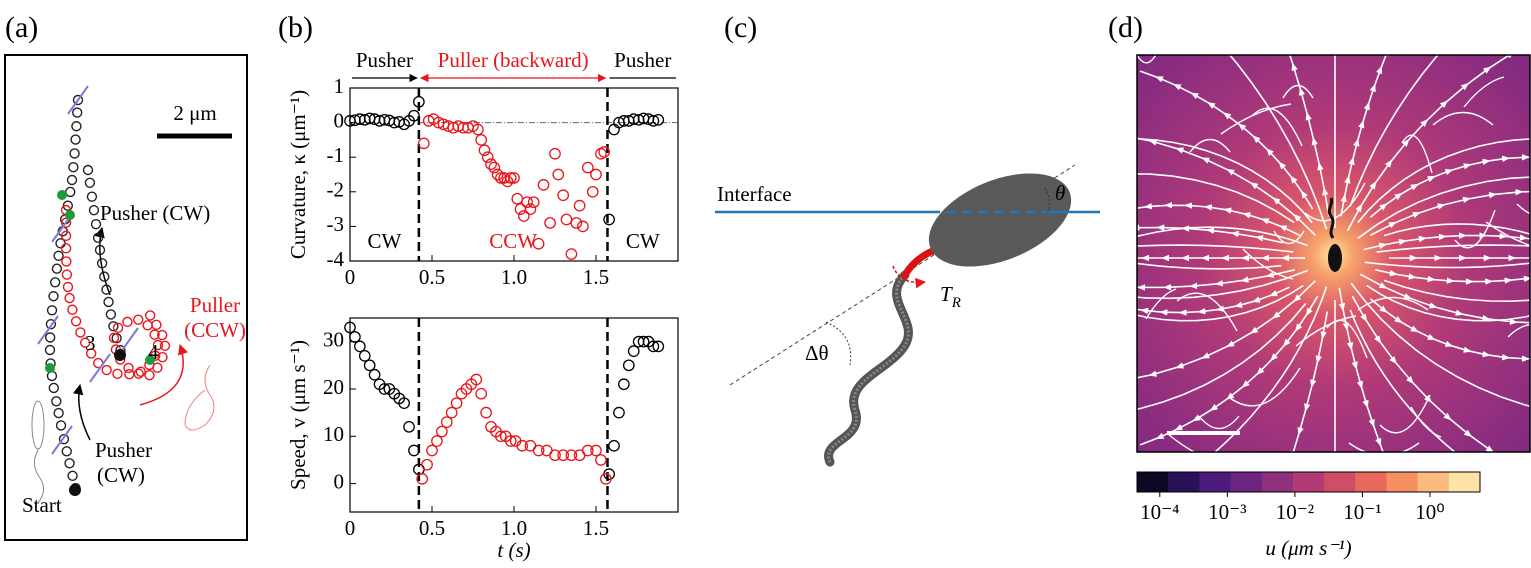  Describe the element at coordinates (1362, 512) in the screenshot. I see `colorbar-tick-label: 10⁻¹` at that location.